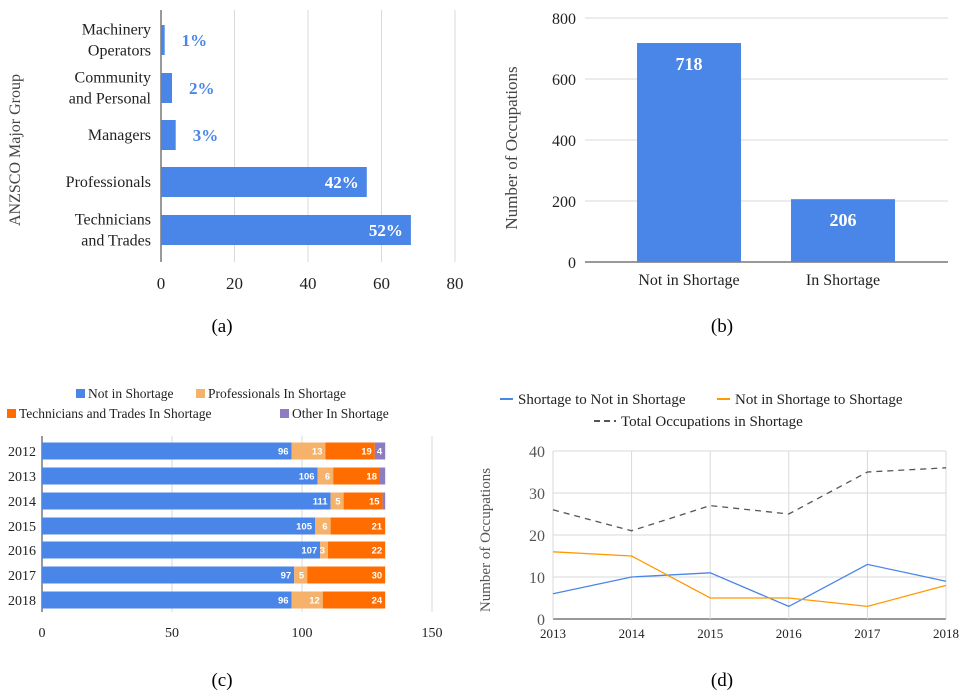 The image size is (965, 697). I want to click on data-label: 5, so click(338, 502).